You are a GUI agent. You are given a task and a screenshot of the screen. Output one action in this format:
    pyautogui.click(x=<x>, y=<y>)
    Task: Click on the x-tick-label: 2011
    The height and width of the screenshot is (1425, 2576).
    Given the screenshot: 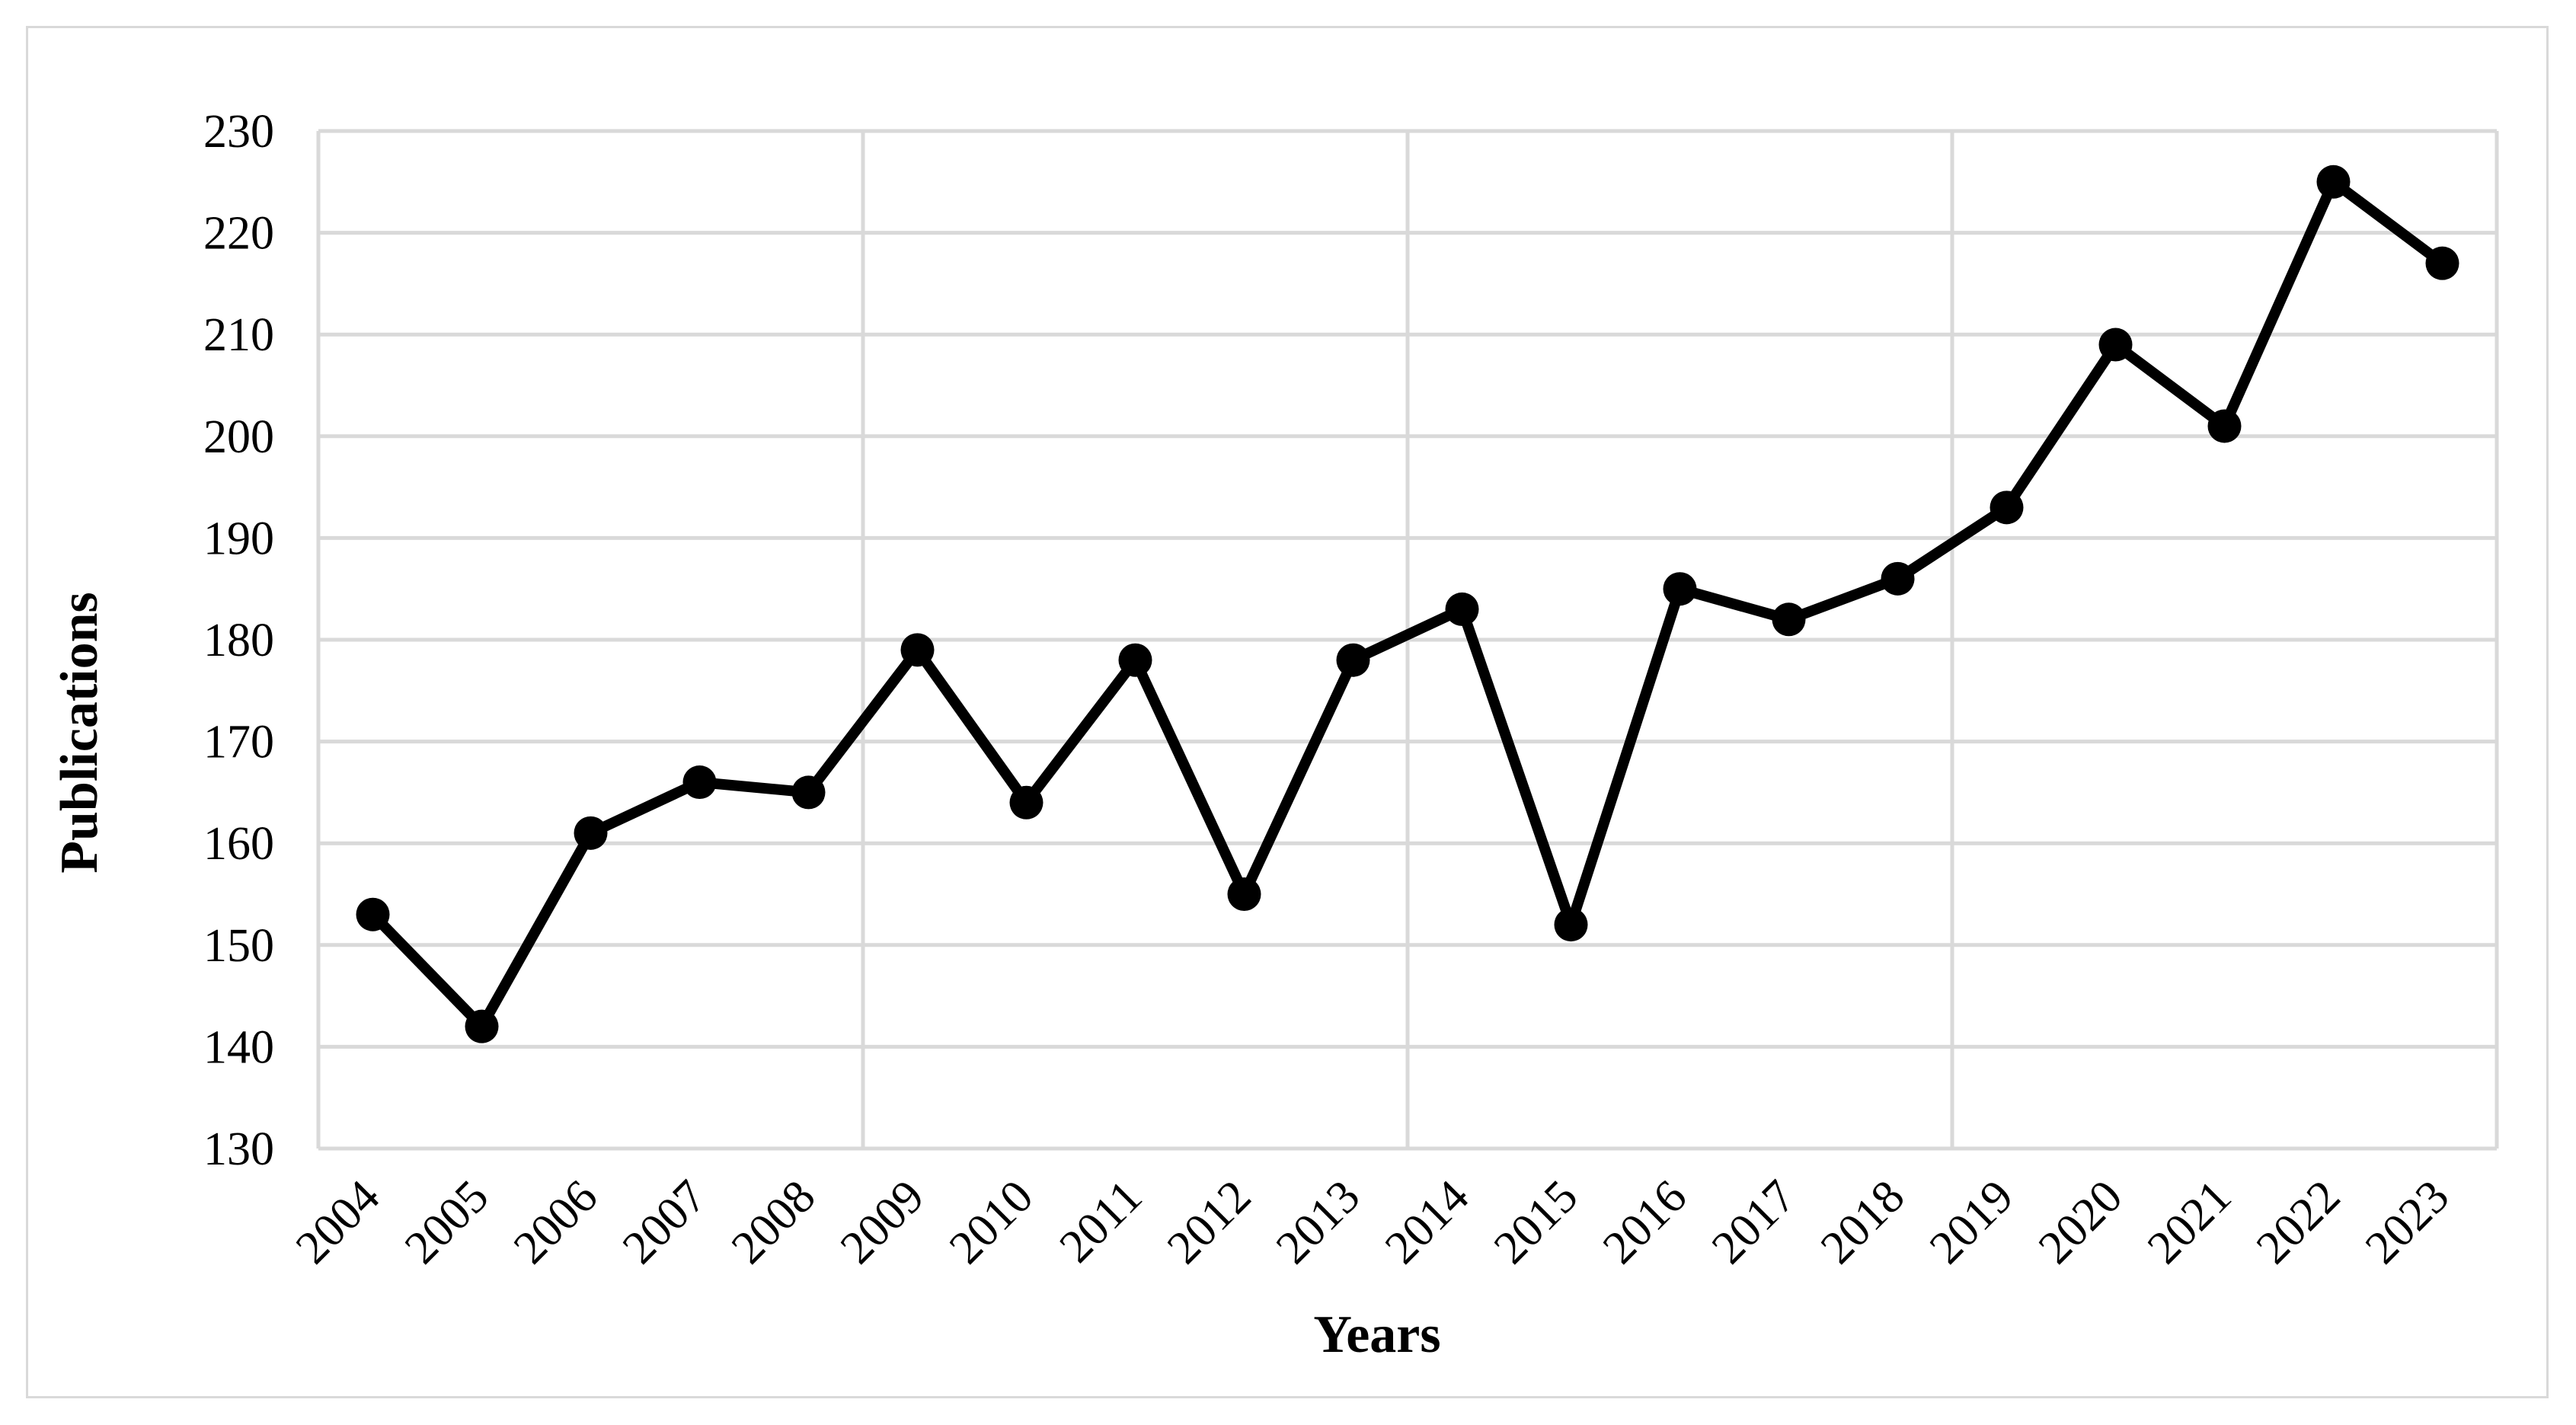 What is the action you would take?
    pyautogui.click(x=1101, y=1222)
    